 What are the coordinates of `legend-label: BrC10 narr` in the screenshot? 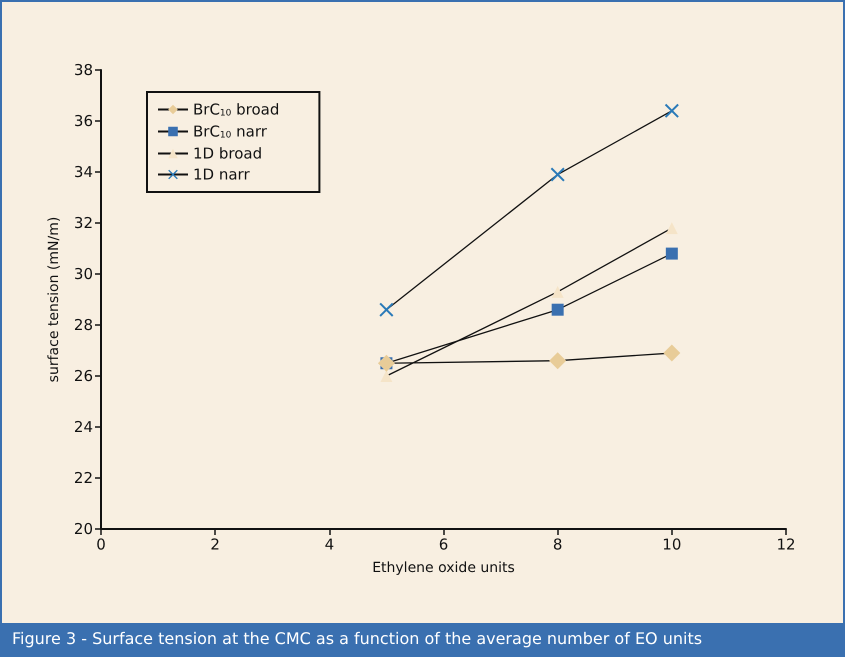 It's located at (230, 131).